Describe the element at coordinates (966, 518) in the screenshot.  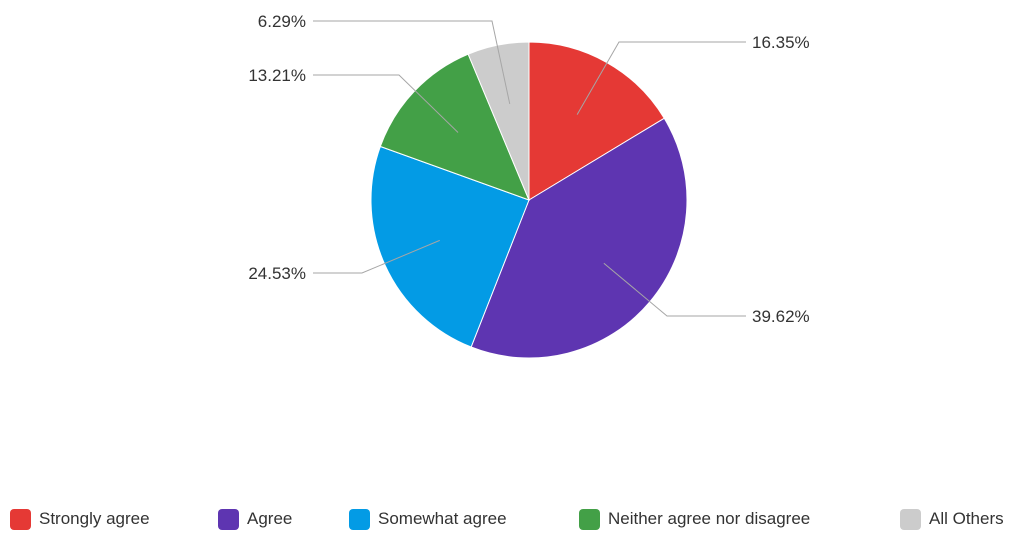
I see `legend-label-all-others: All Others` at that location.